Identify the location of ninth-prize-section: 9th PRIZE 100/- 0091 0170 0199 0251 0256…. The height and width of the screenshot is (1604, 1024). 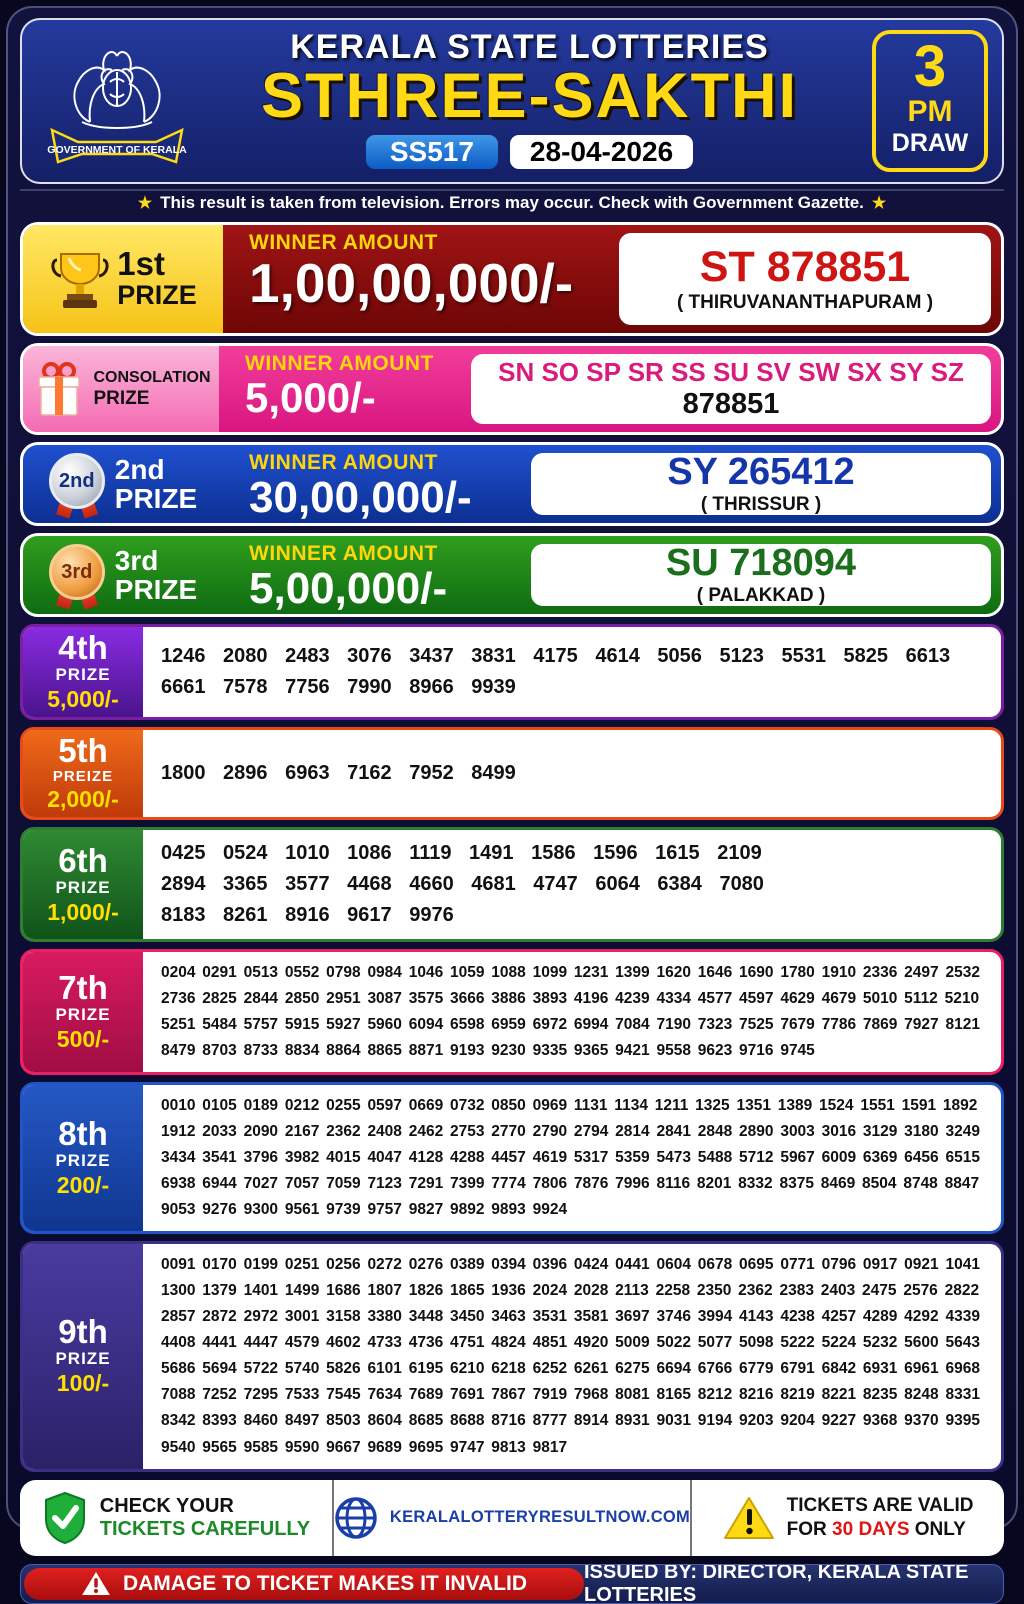
(512, 1356).